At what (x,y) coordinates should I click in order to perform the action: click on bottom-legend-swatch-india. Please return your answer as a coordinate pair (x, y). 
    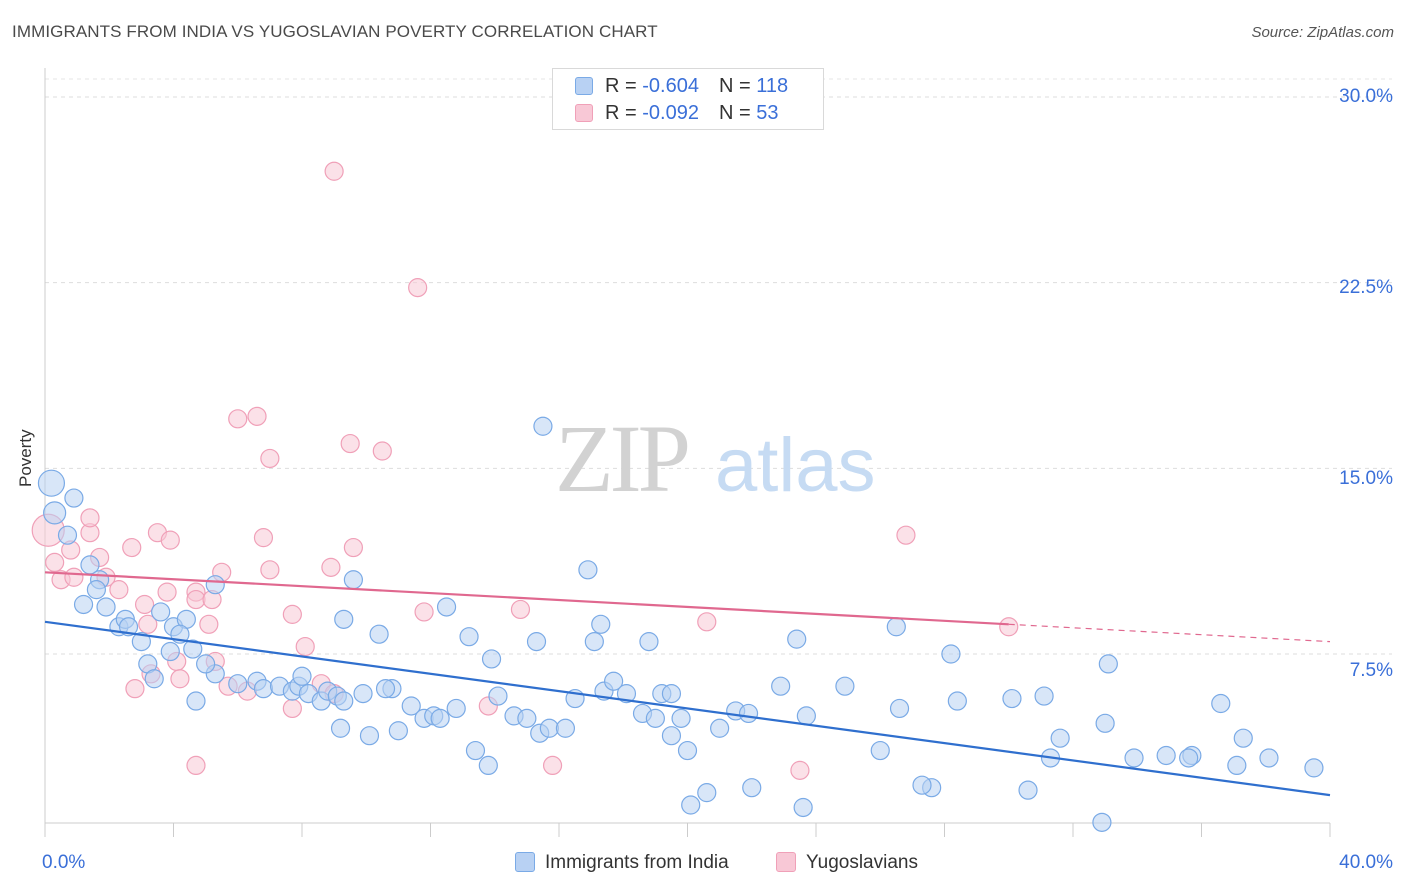
    Looking at the image, I should click on (525, 862).